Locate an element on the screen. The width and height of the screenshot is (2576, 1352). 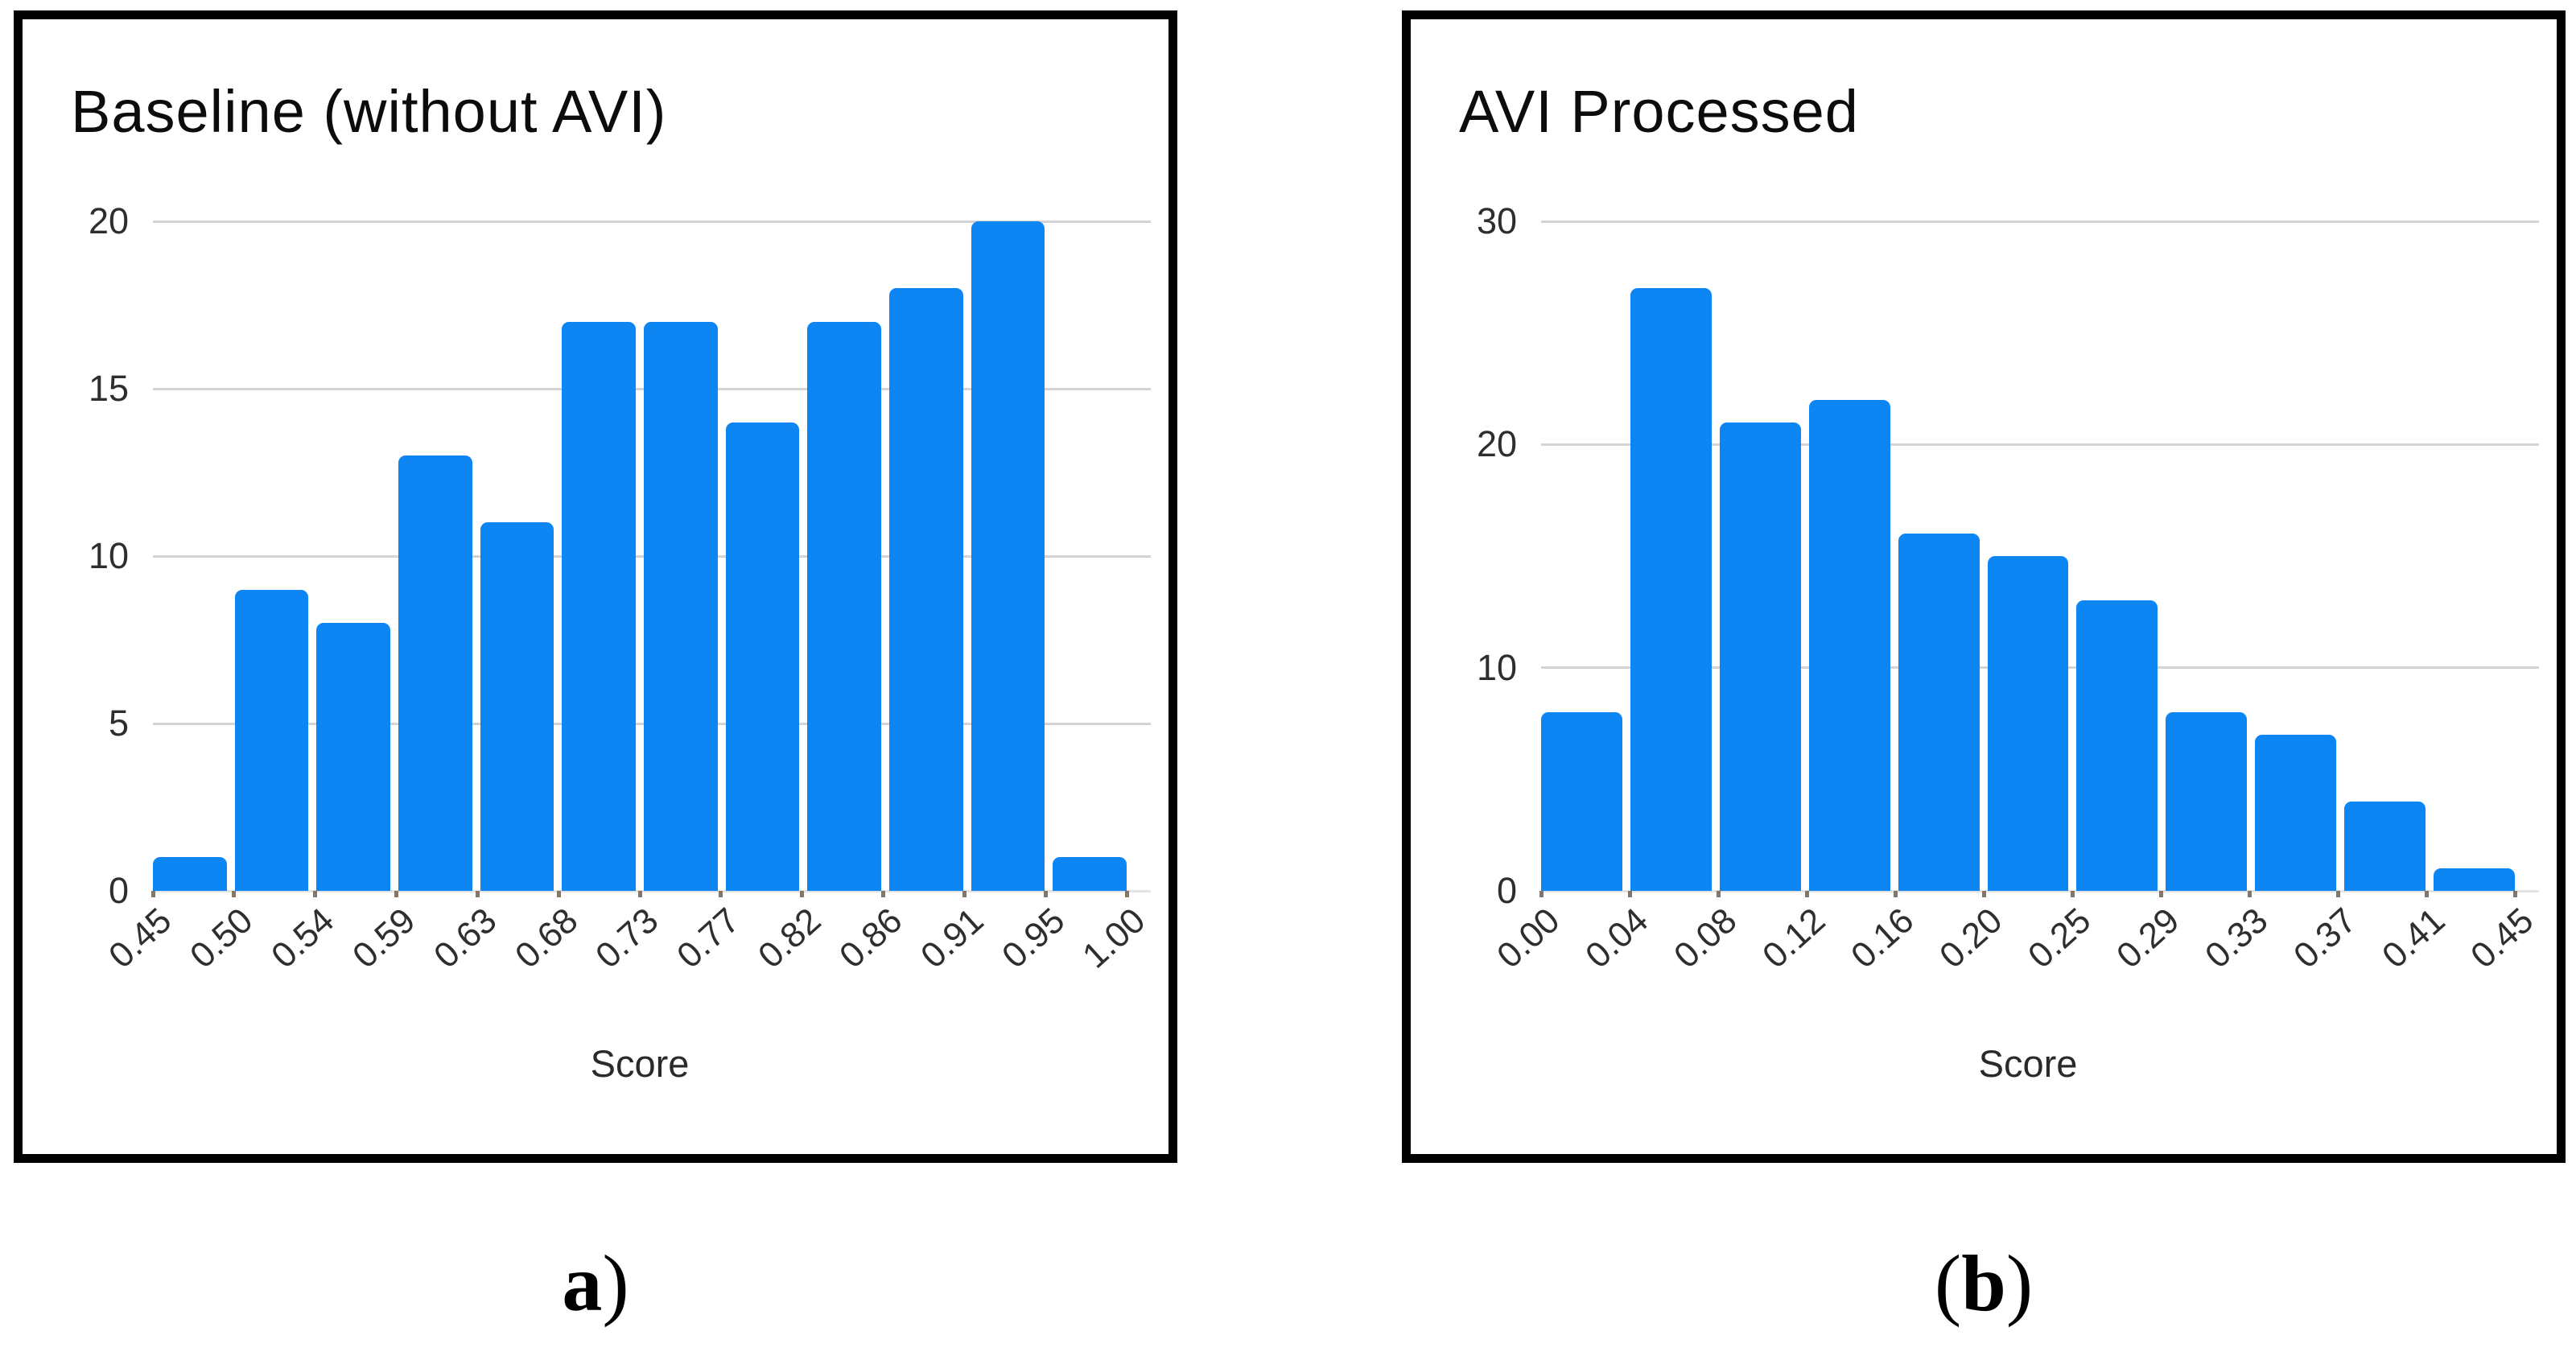
x-tick-label: 0.04 is located at coordinates (1617, 938).